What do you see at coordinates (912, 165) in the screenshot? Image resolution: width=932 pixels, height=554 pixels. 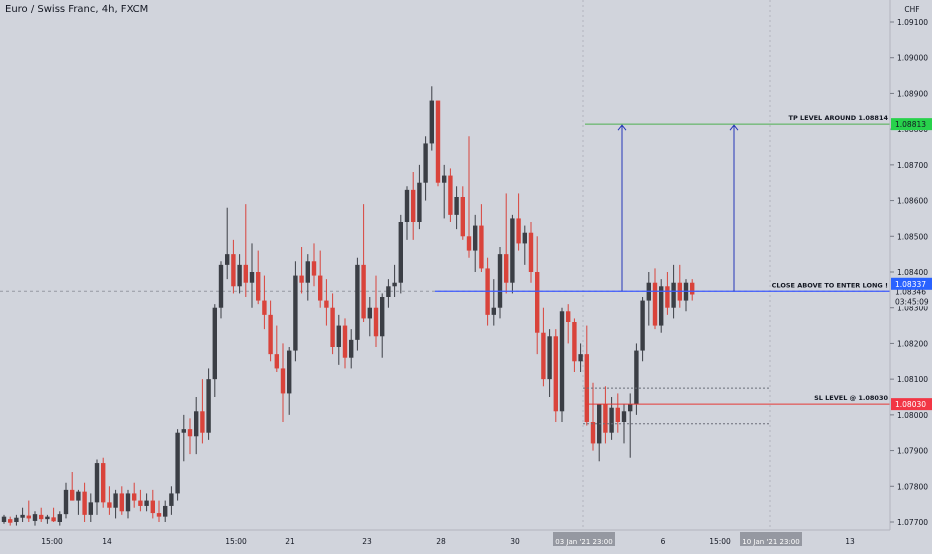 I see `price-tick-label: 1.08700` at bounding box center [912, 165].